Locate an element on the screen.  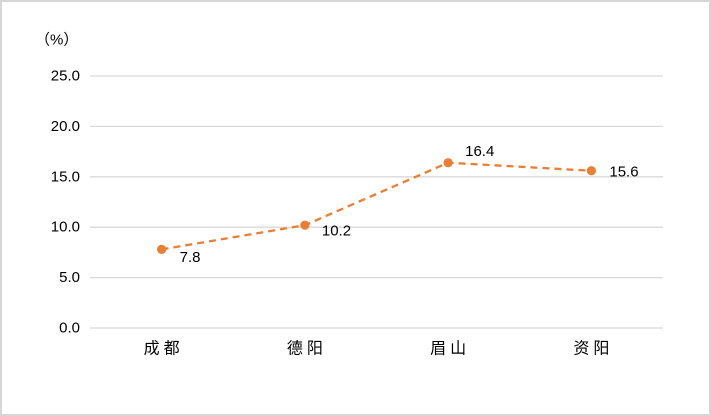
y-axis-unit-label: （%） is located at coordinates (56, 40).